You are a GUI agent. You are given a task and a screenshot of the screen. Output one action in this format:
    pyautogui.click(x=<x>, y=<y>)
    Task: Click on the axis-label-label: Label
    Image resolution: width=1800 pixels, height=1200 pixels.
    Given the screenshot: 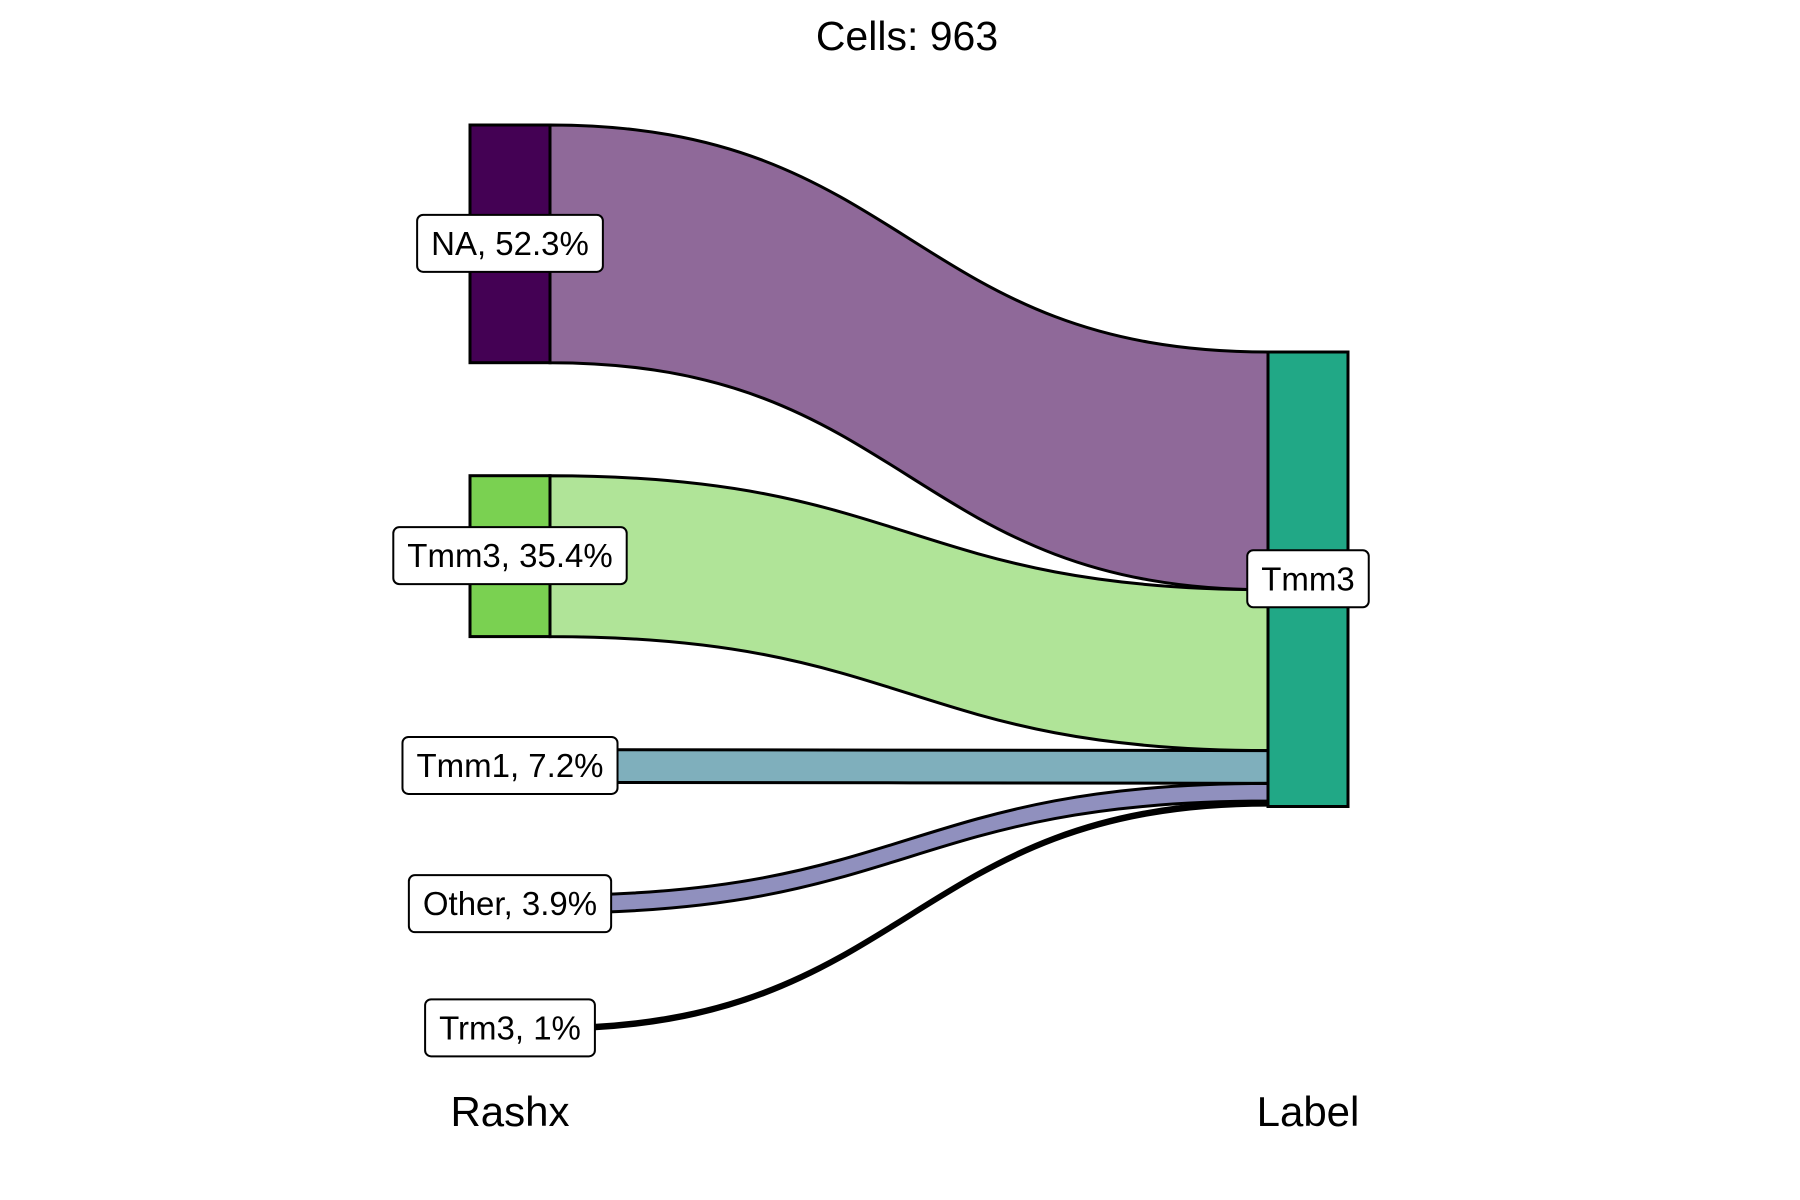 What is the action you would take?
    pyautogui.click(x=1308, y=1111)
    